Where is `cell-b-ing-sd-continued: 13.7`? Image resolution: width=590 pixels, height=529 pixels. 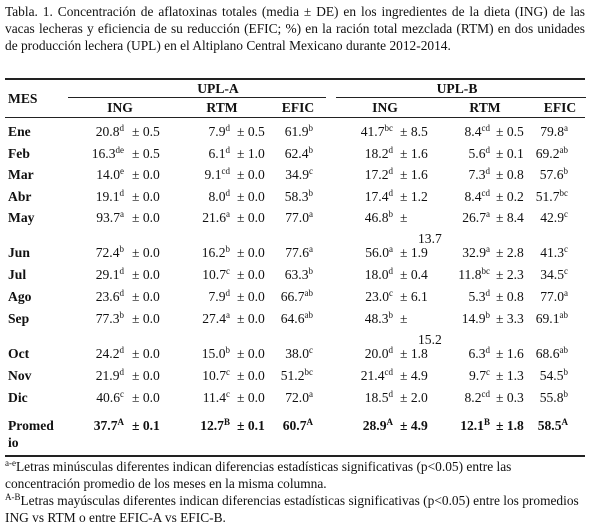
cell-b-ing-sd-continued: 13.7 is located at coordinates (430, 238).